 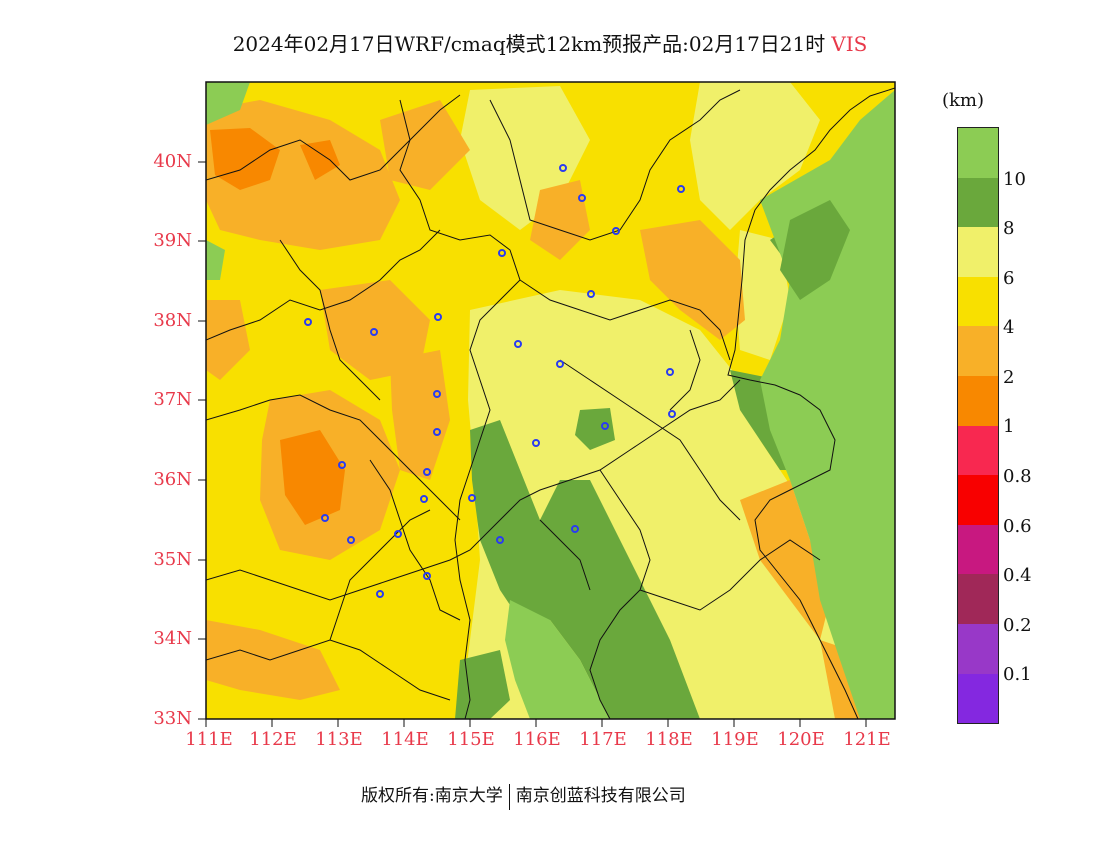 I want to click on lat-label: 34N, so click(x=172, y=638).